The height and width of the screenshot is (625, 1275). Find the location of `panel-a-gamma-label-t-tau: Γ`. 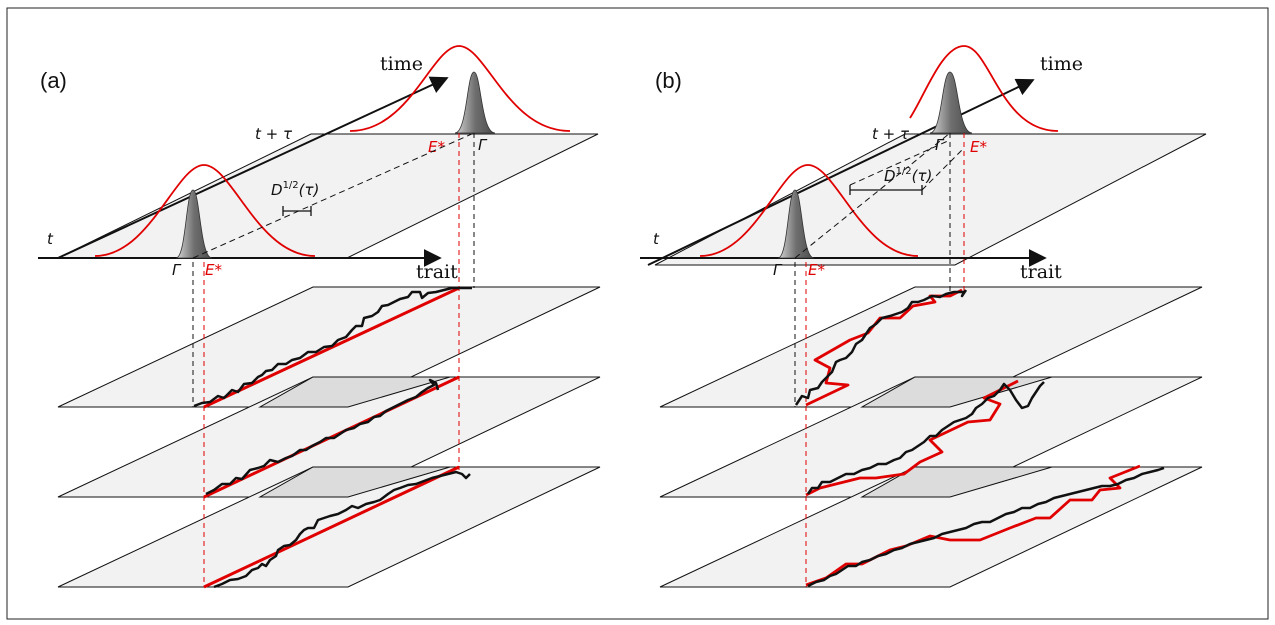

panel-a-gamma-label-t-tau: Γ is located at coordinates (483, 145).